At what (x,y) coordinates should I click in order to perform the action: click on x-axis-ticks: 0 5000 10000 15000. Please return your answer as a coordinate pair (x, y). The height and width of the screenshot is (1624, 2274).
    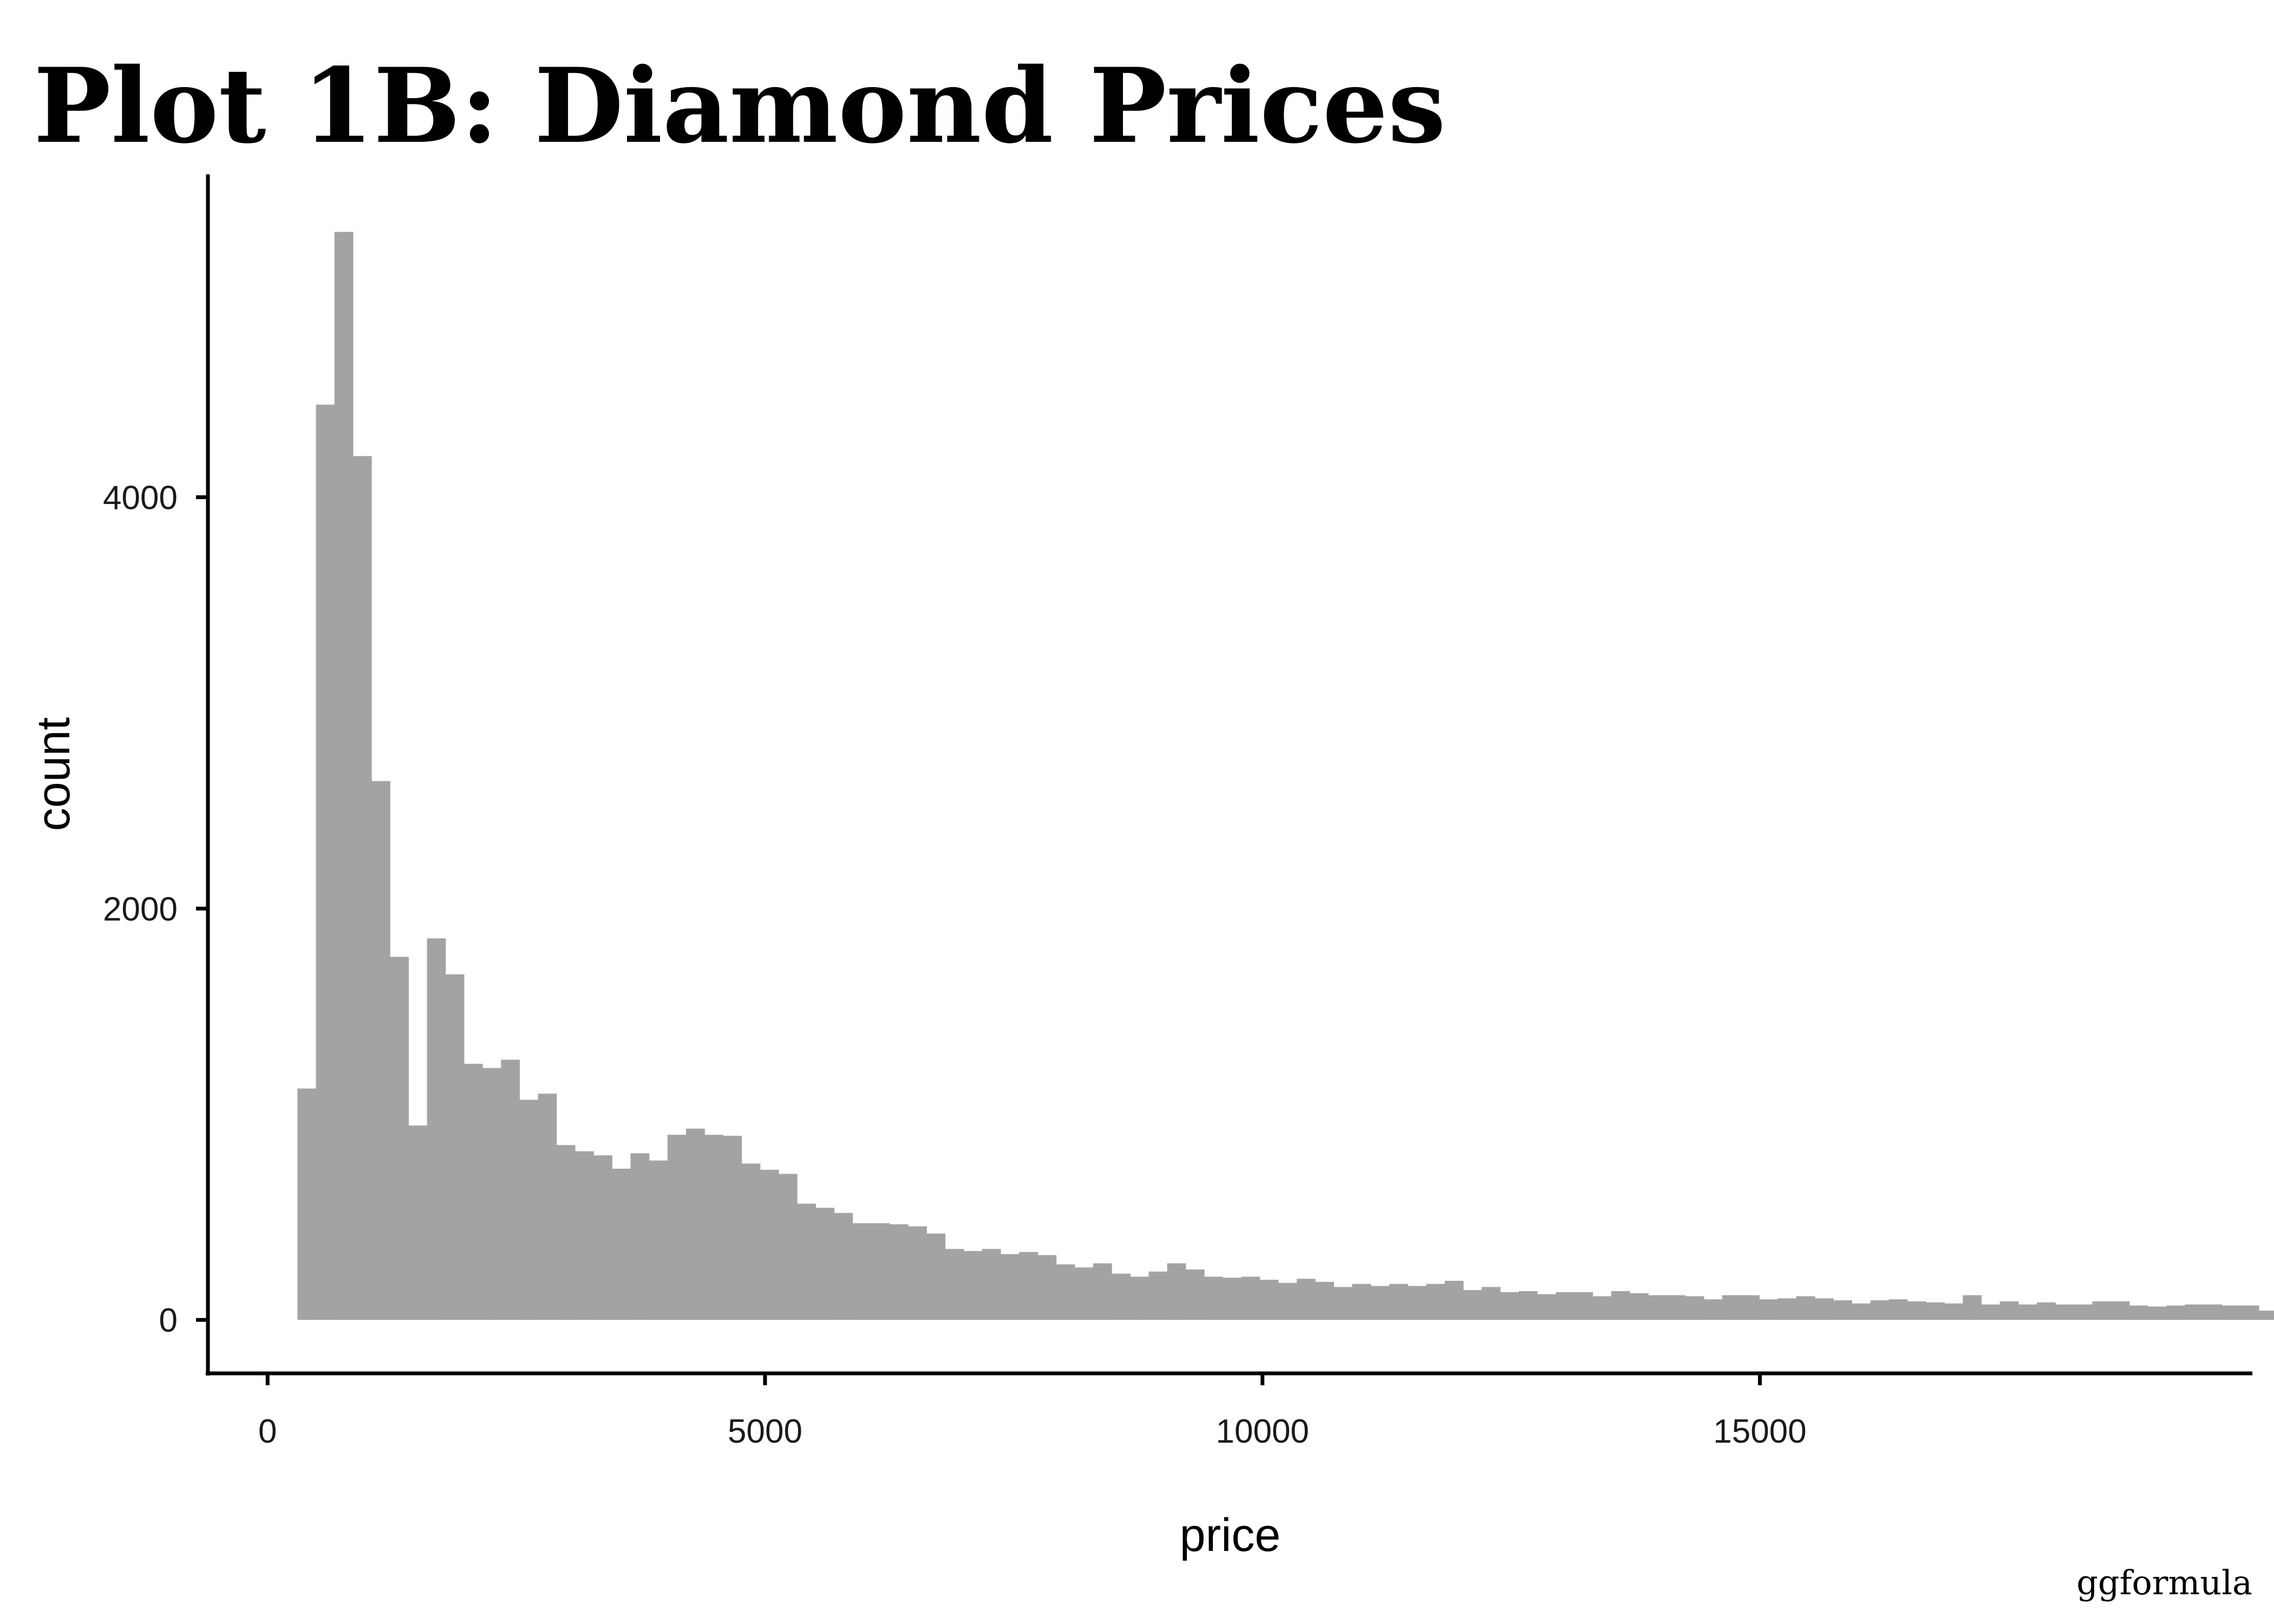
    Looking at the image, I should click on (1033, 1411).